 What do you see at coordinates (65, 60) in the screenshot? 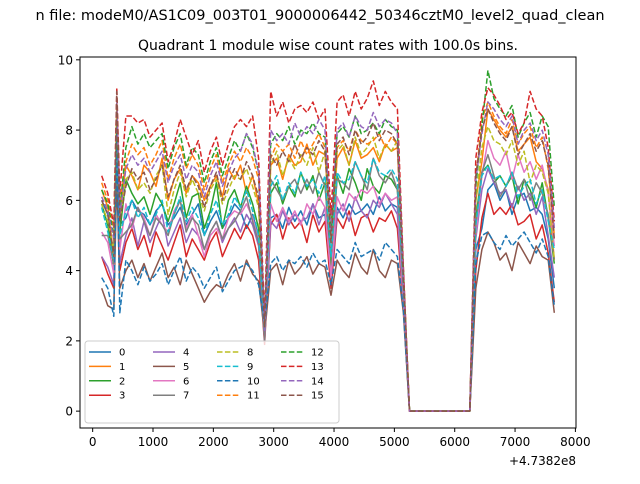
I see `y-tick-label: 10` at bounding box center [65, 60].